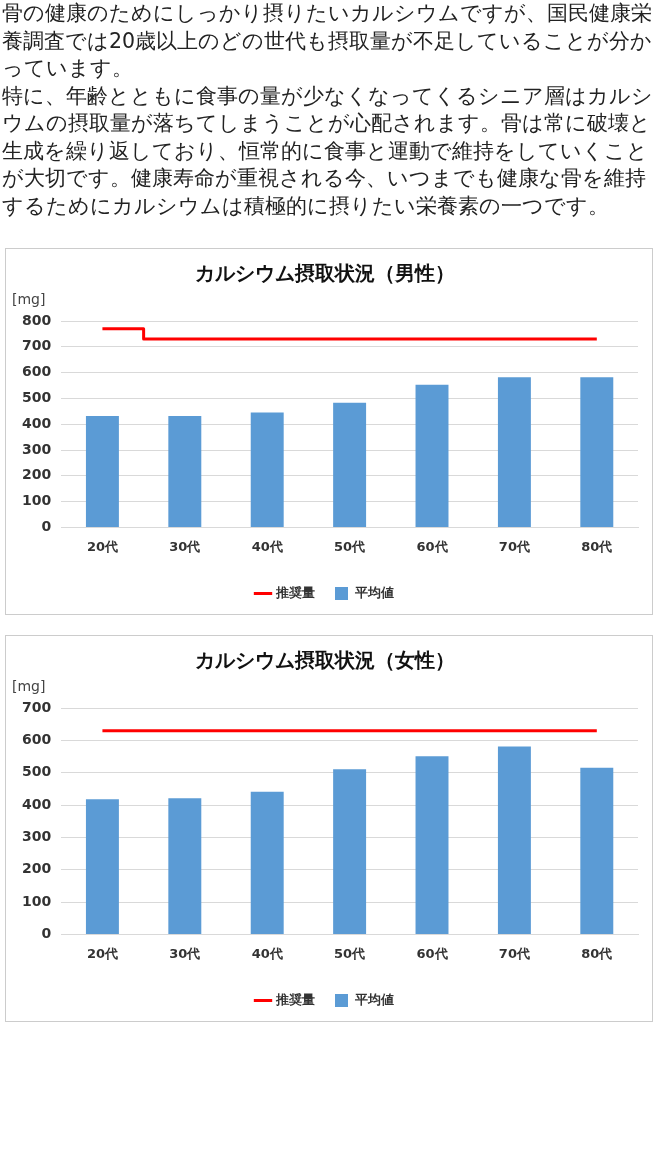 This screenshot has width=659, height=1168. I want to click on chart-title: カルシウム摂取状況（男性）, so click(325, 273).